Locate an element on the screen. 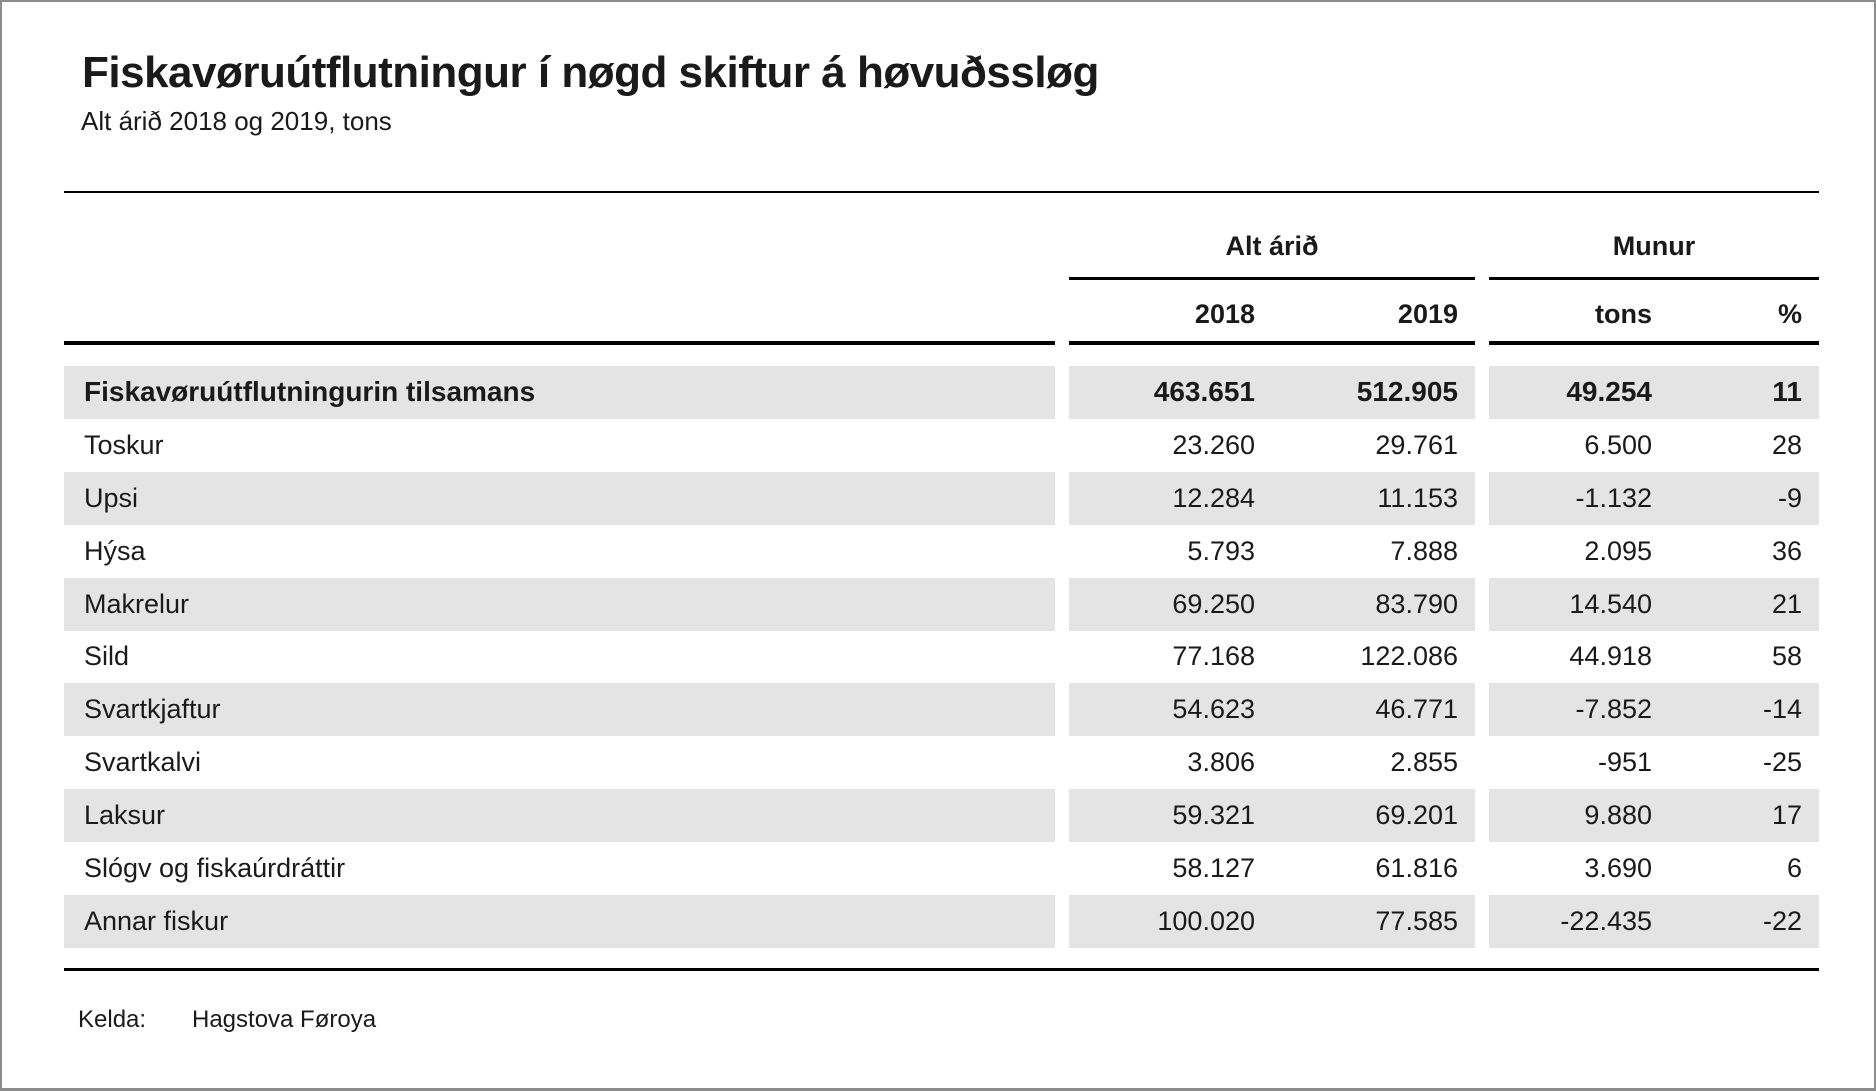  group-underline-munur is located at coordinates (1654, 278).